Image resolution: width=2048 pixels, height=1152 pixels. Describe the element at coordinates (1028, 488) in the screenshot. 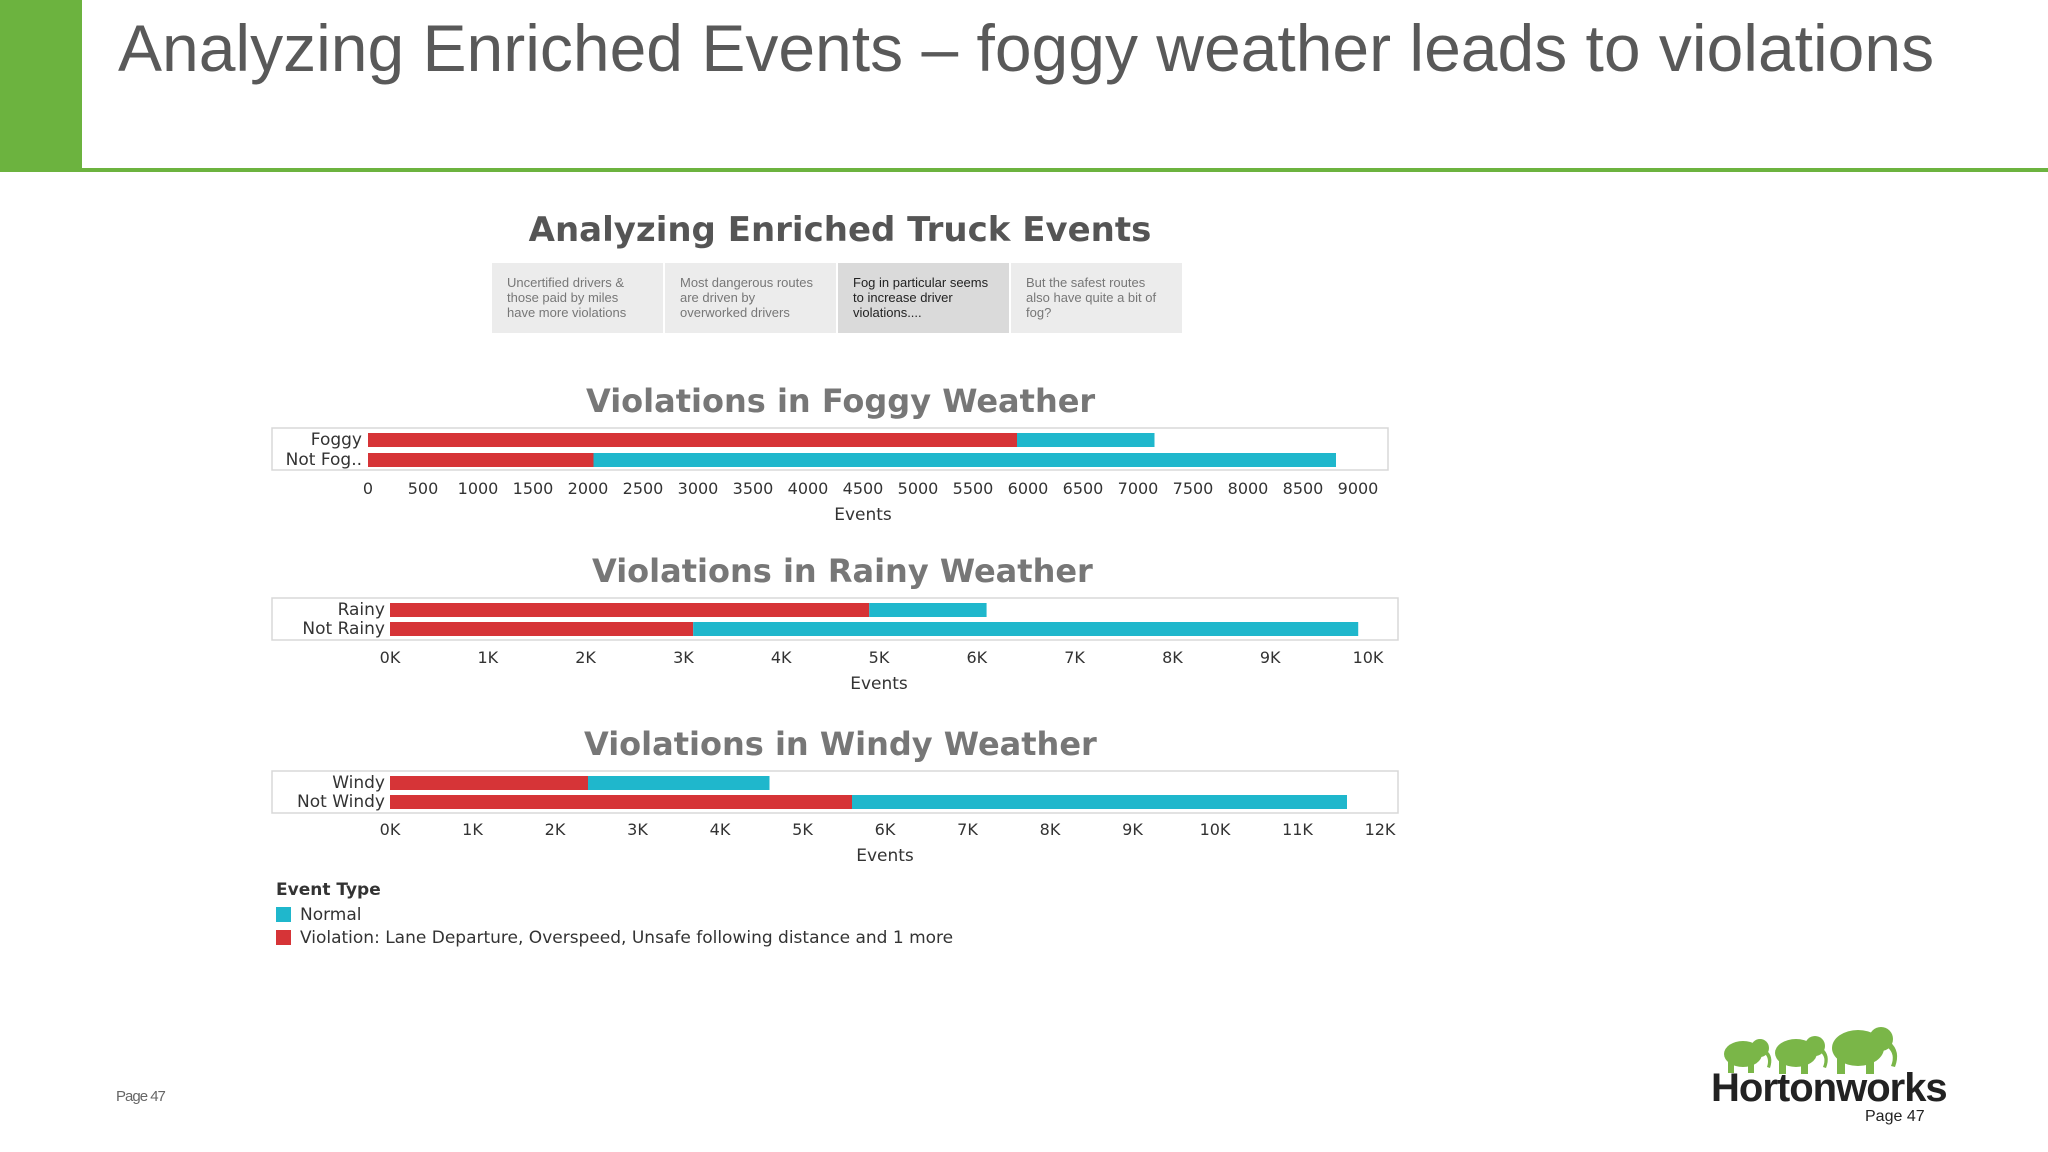

I see `tick-label: 6000` at that location.